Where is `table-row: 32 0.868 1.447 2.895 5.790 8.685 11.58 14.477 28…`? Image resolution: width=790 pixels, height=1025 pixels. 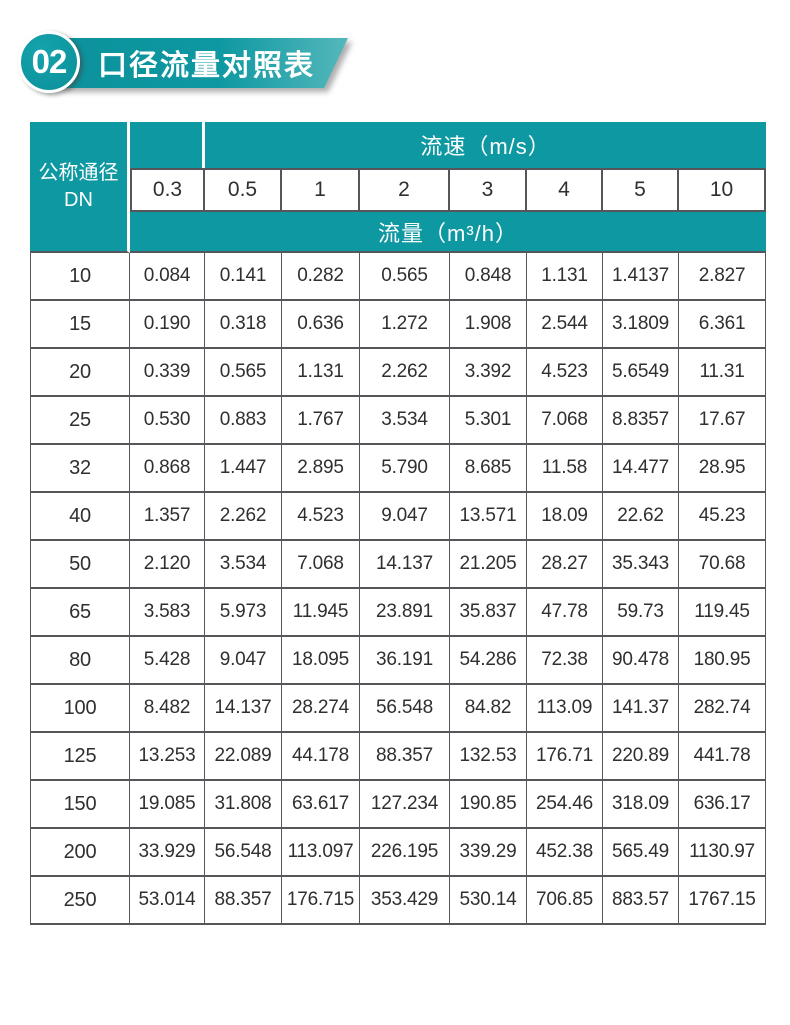 table-row: 32 0.868 1.447 2.895 5.790 8.685 11.58 14.477 28… is located at coordinates (398, 469).